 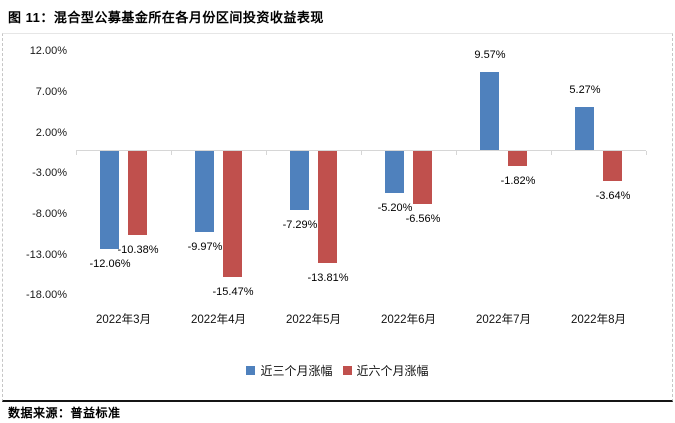 What do you see at coordinates (490, 55) in the screenshot?
I see `bar-value-label: 9.57%` at bounding box center [490, 55].